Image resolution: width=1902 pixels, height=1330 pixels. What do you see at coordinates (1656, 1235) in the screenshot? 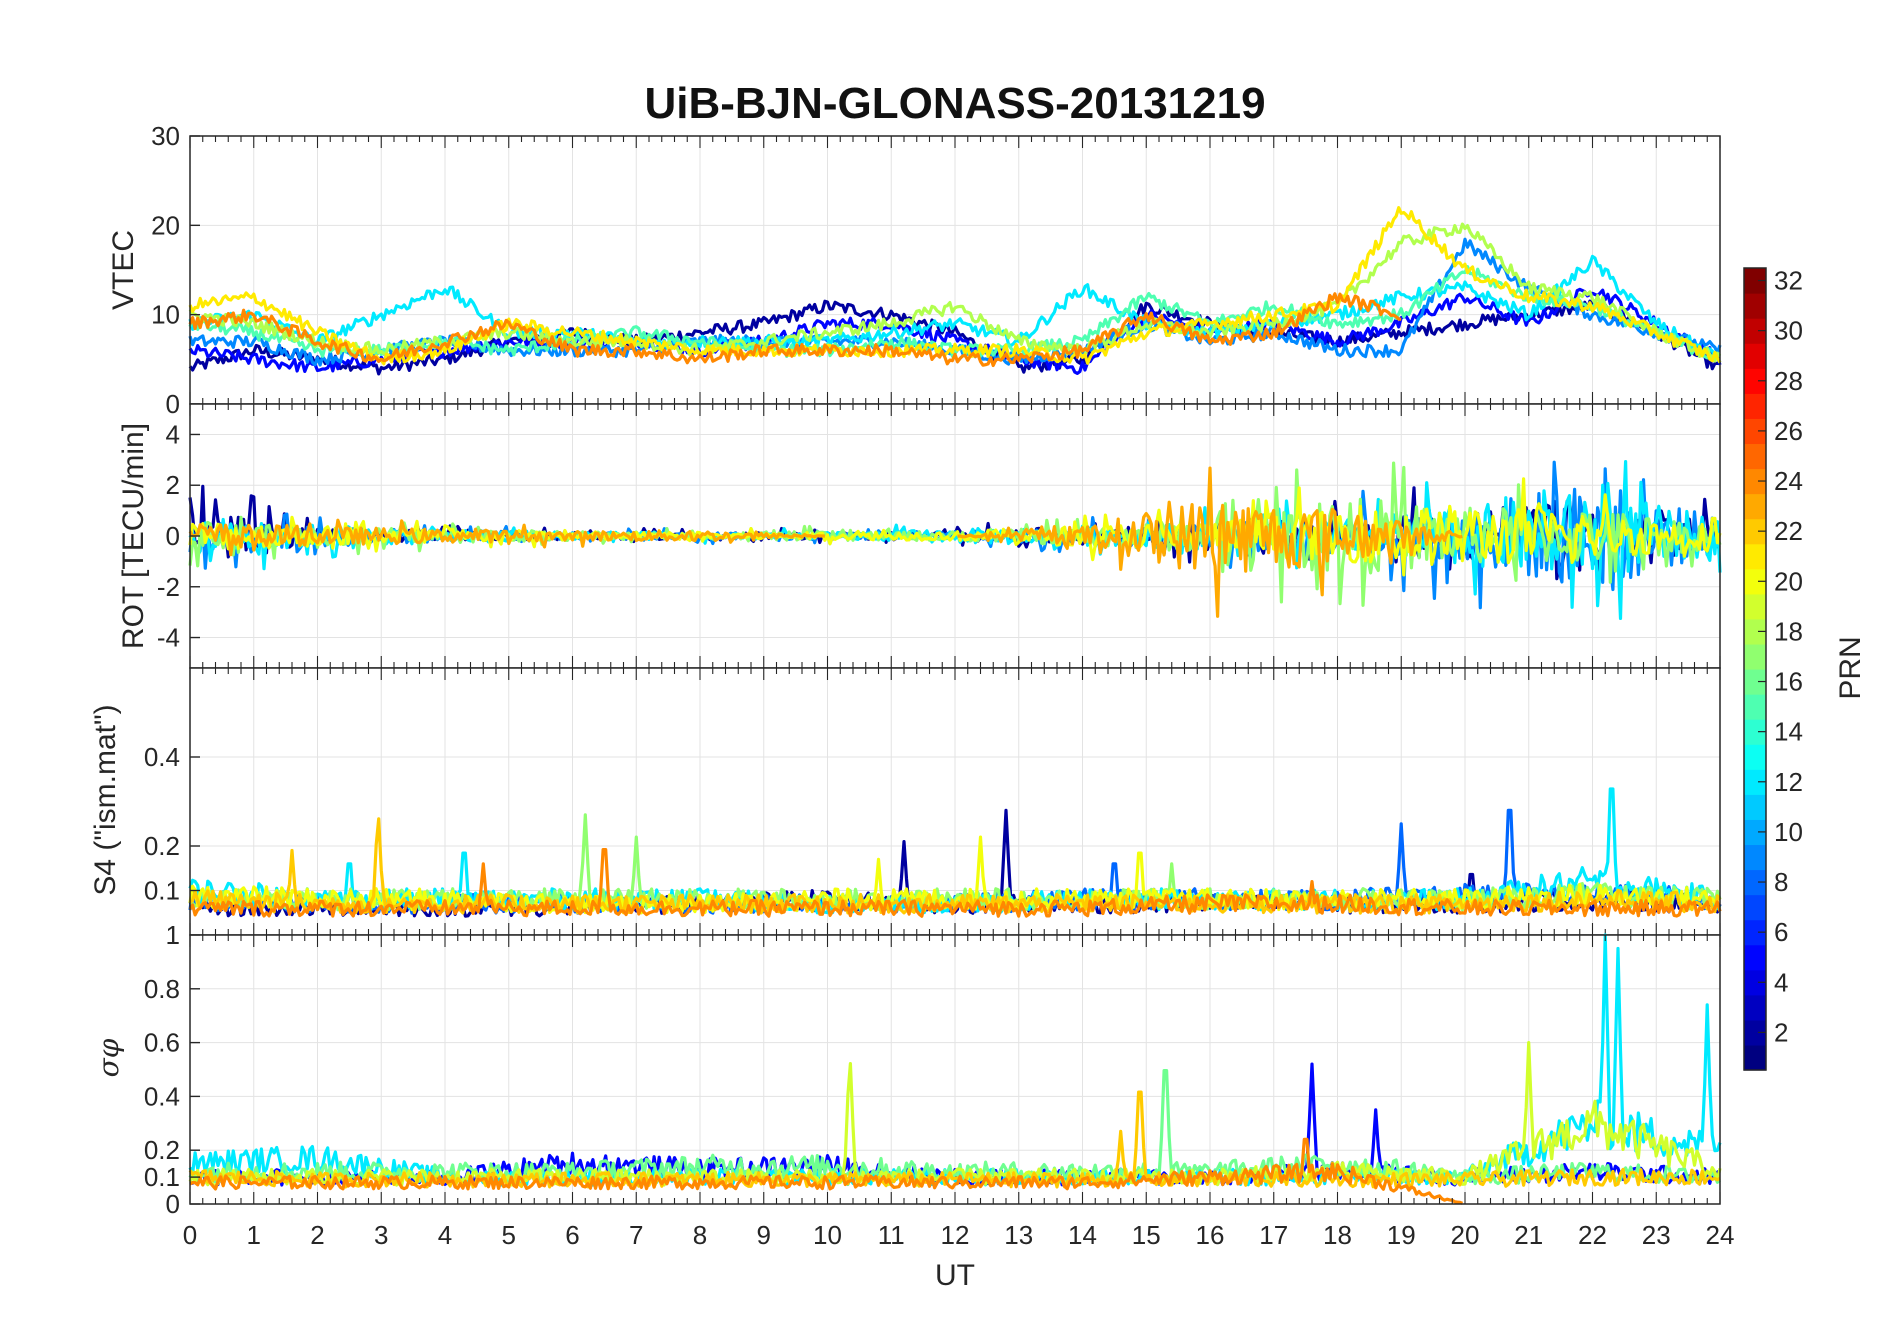
I see `x-tick-label: 23` at bounding box center [1656, 1235].